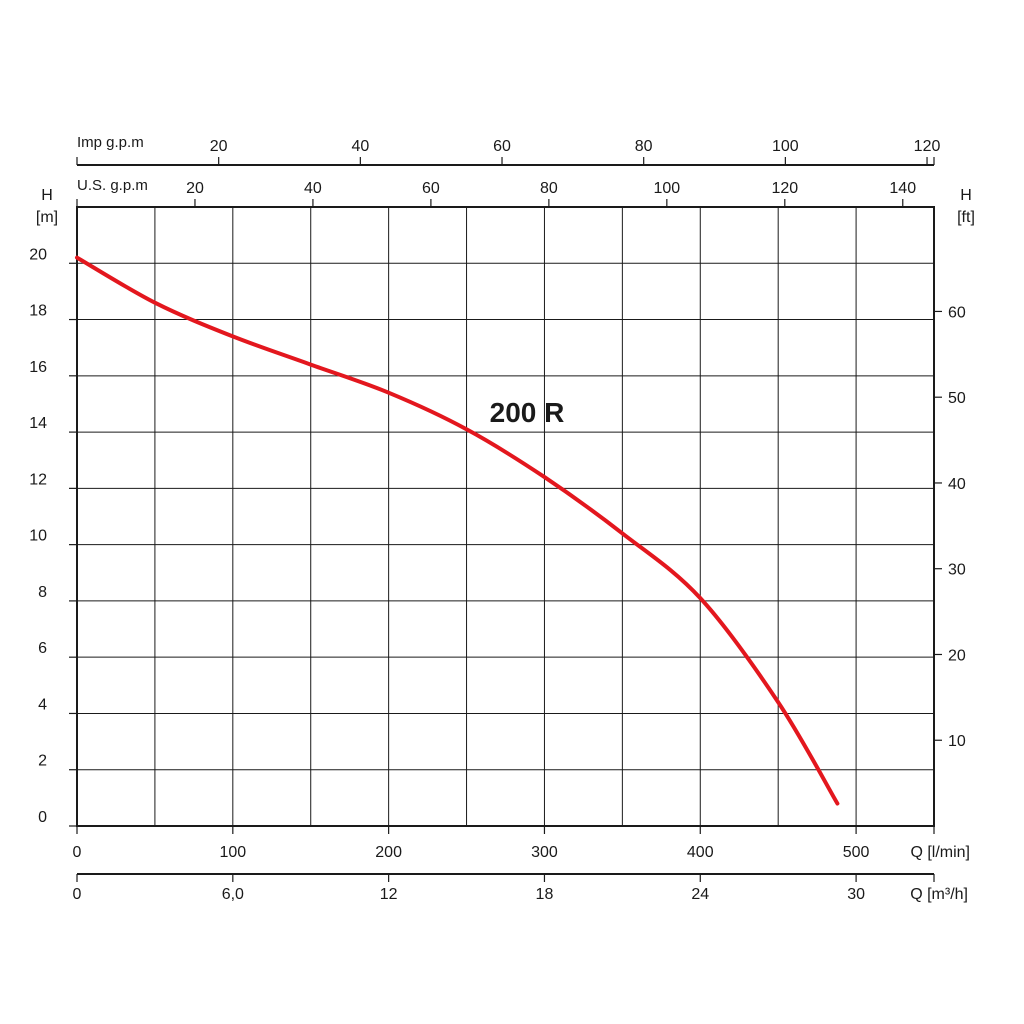  I want to click on x-m3h-tick-label: 18, so click(545, 894).